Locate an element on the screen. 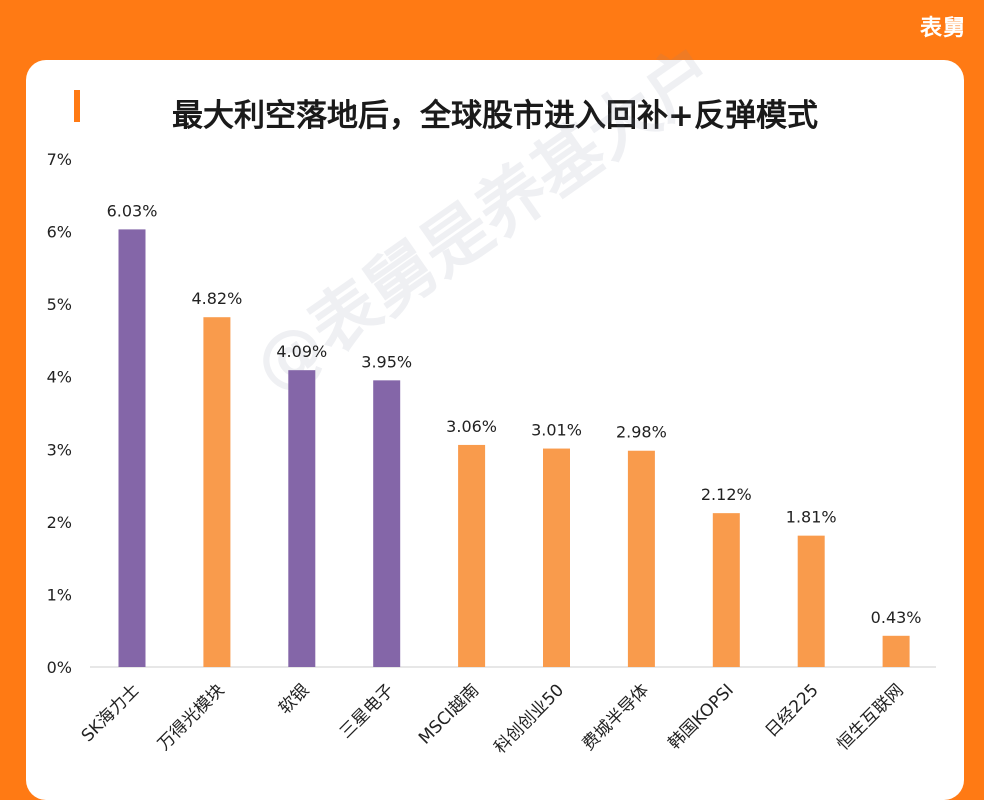  data-label: 3.95% is located at coordinates (386, 361).